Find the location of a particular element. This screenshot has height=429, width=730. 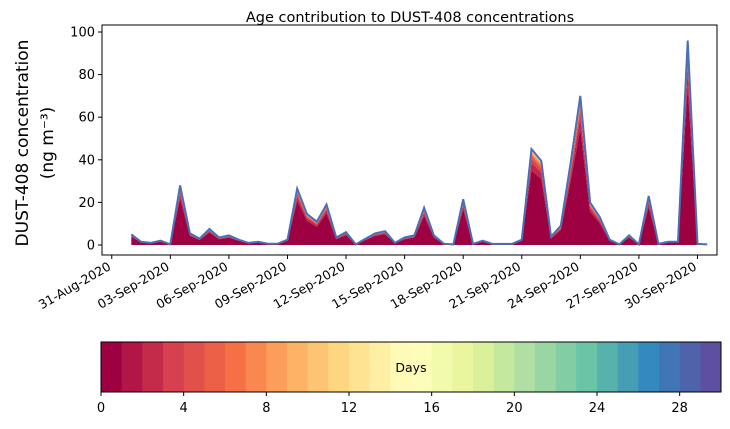

colorbar-frame is located at coordinates (411, 367).